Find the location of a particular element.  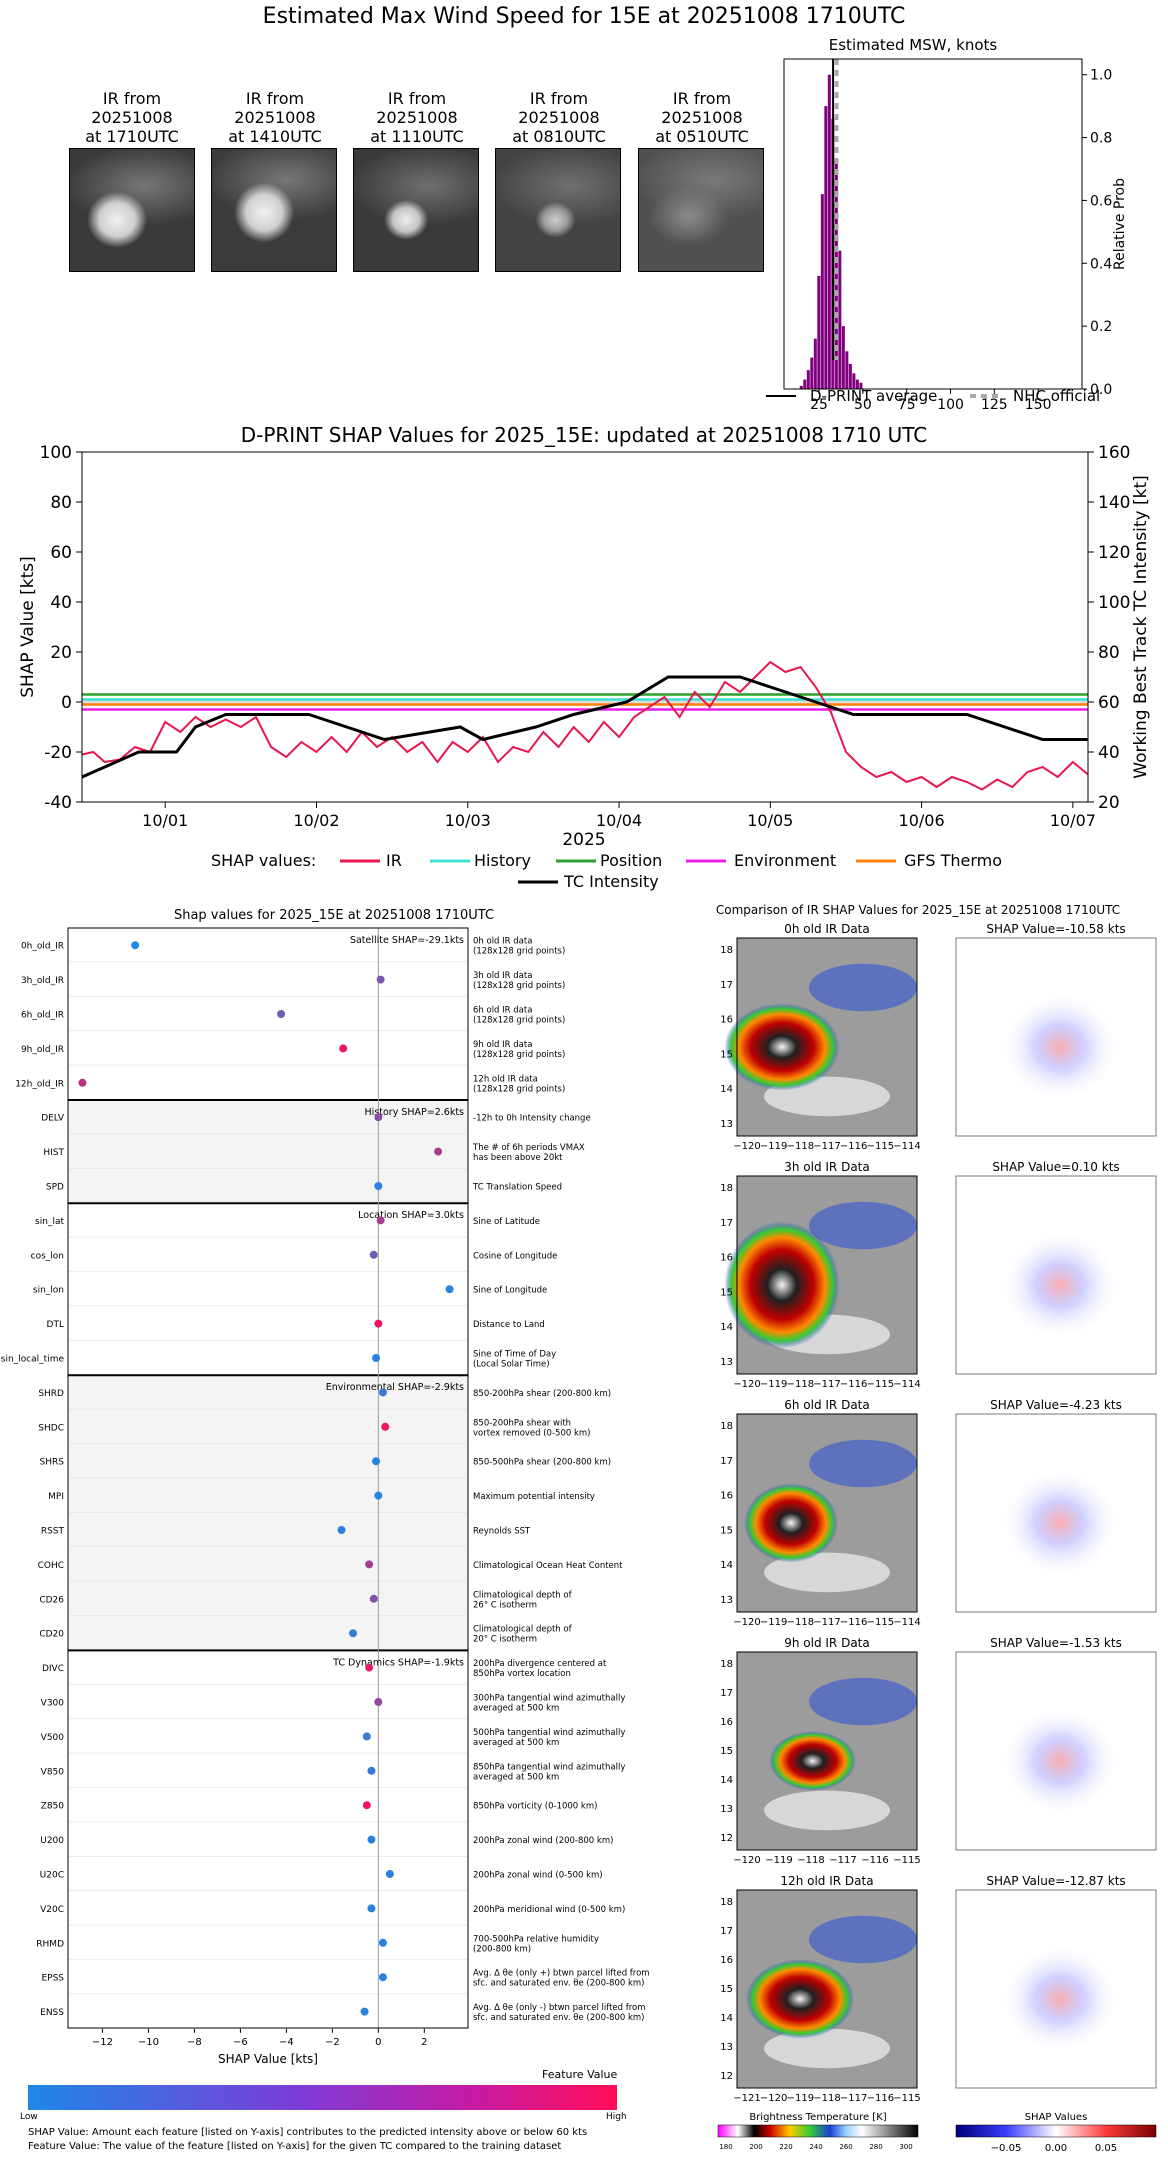

ir-xtick-1-1: −119 is located at coordinates (773, 1384).